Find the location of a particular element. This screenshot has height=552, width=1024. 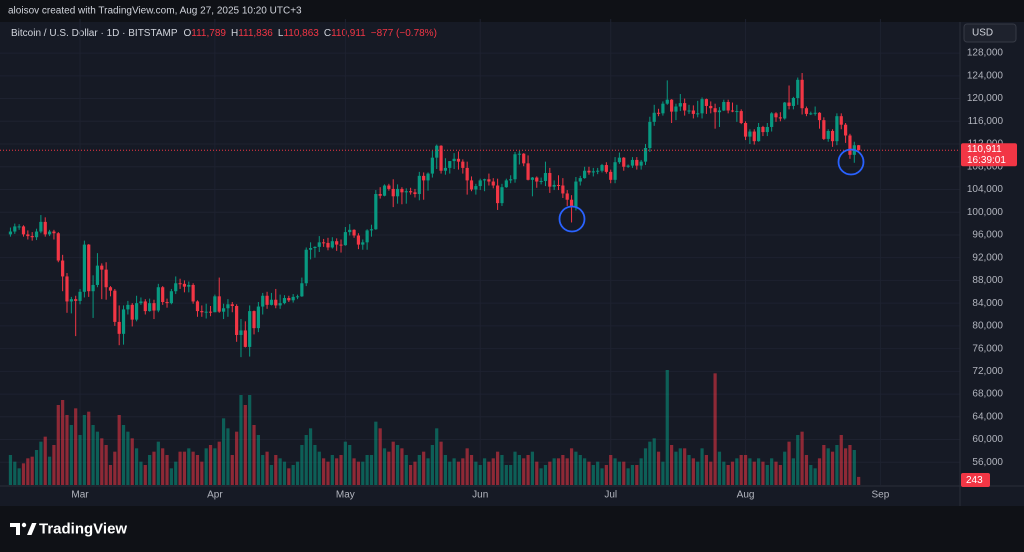

x-tick-label: May is located at coordinates (345, 495).